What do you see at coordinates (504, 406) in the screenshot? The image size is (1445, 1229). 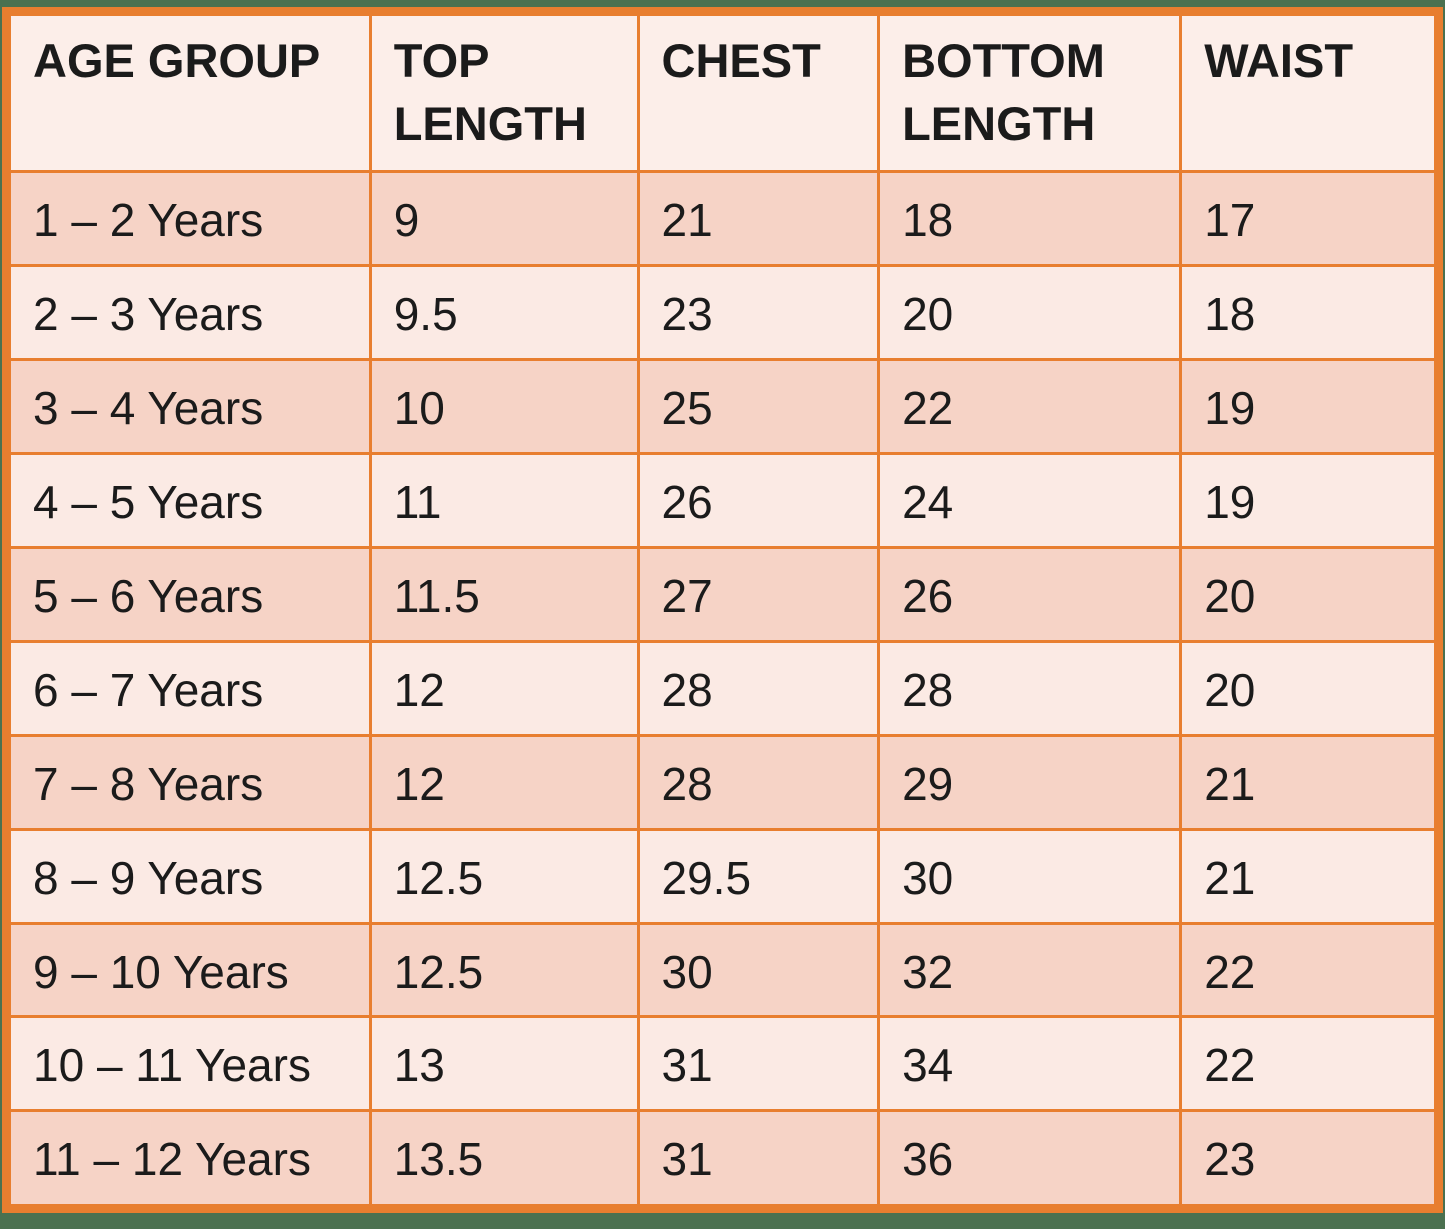 I see `cell-top-length: 10` at bounding box center [504, 406].